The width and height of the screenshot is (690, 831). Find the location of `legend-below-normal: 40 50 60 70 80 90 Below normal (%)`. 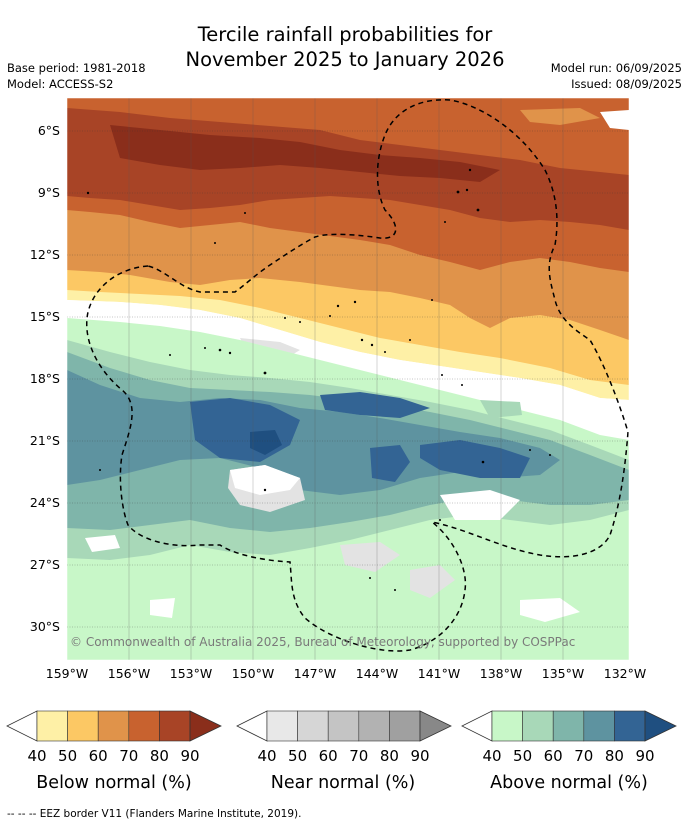

legend-below-normal: 40 50 60 70 80 90 Below normal (%) is located at coordinates (114, 751).